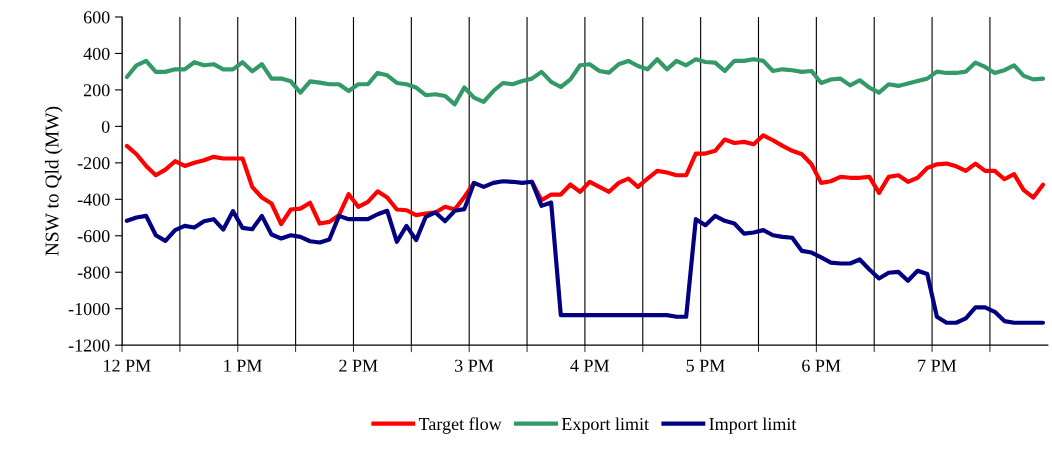  Describe the element at coordinates (460, 425) in the screenshot. I see `legend-label: Target flow` at that location.